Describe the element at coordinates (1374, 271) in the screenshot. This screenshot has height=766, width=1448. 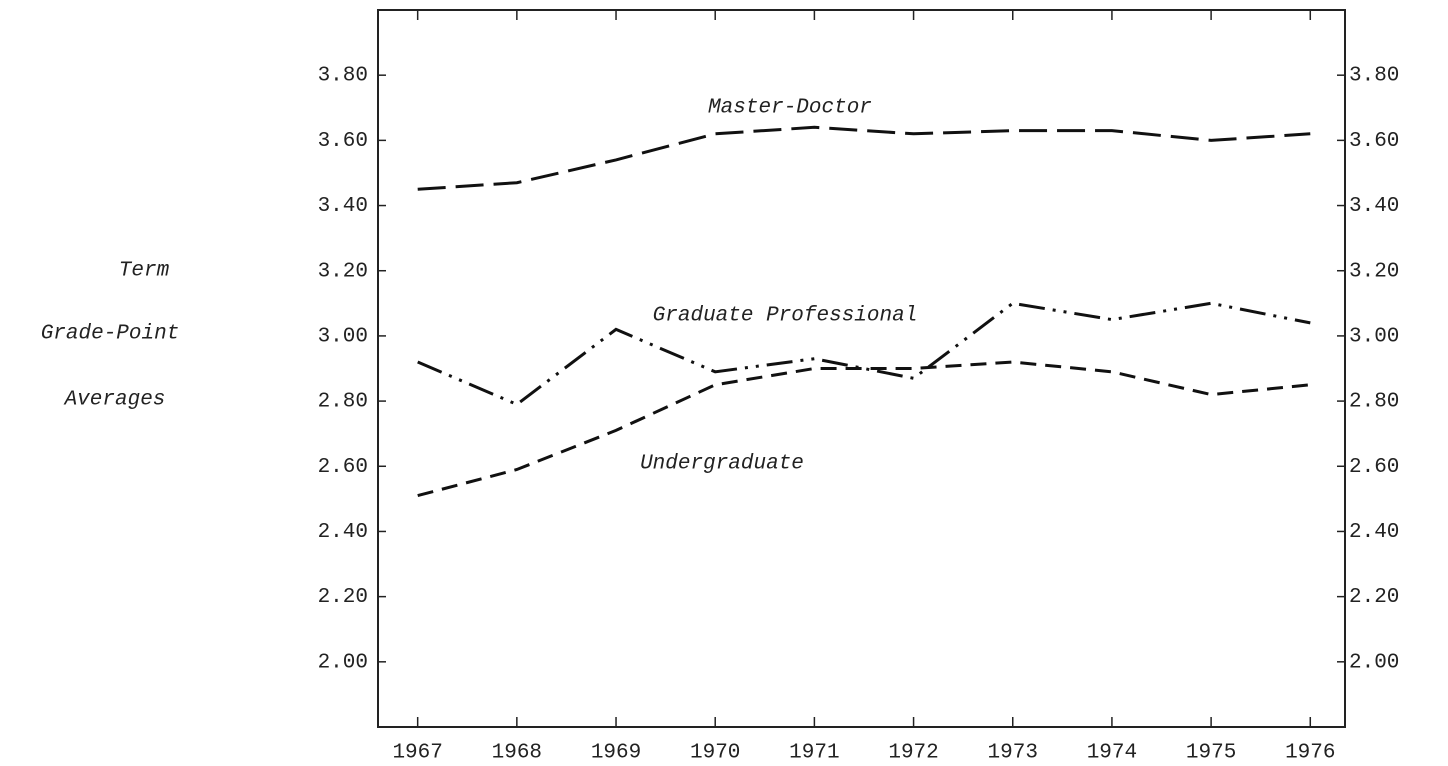
I see `y2-tick-label: 3.20` at that location.